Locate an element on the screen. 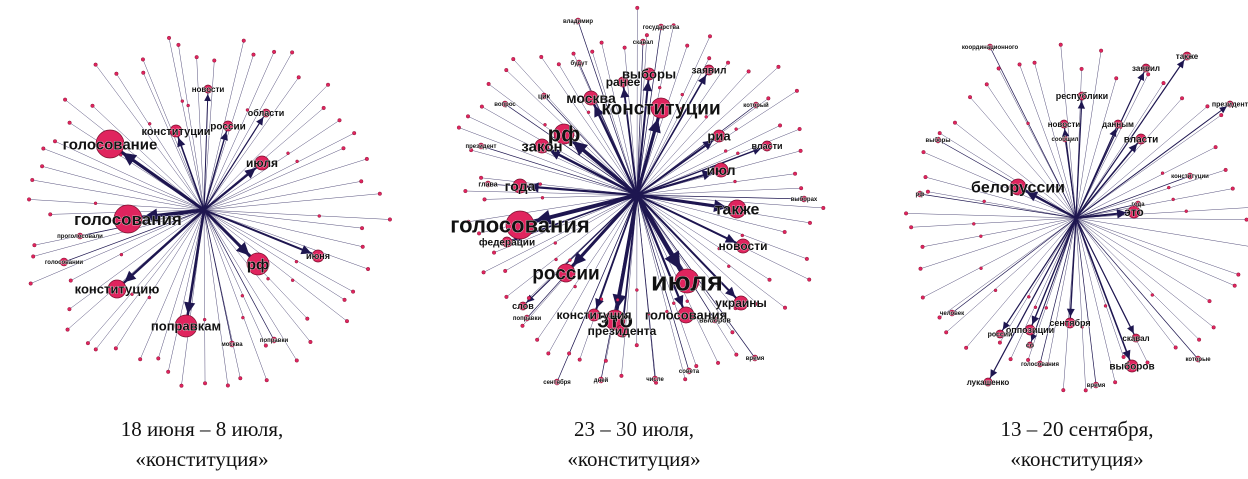  node-label: конституции is located at coordinates (175, 132).